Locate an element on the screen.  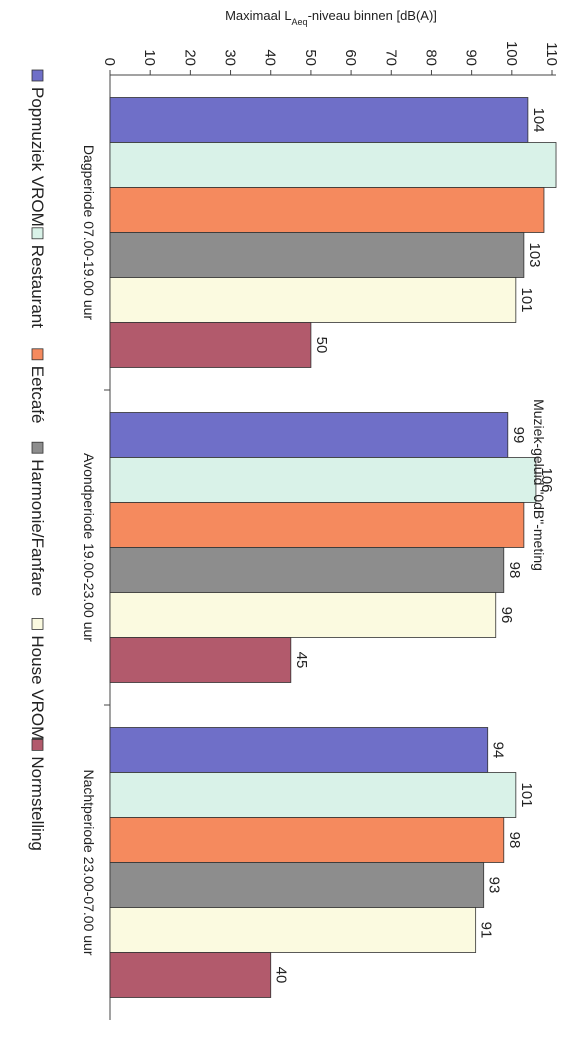
bar-value-label: 94 is located at coordinates (498, 750).